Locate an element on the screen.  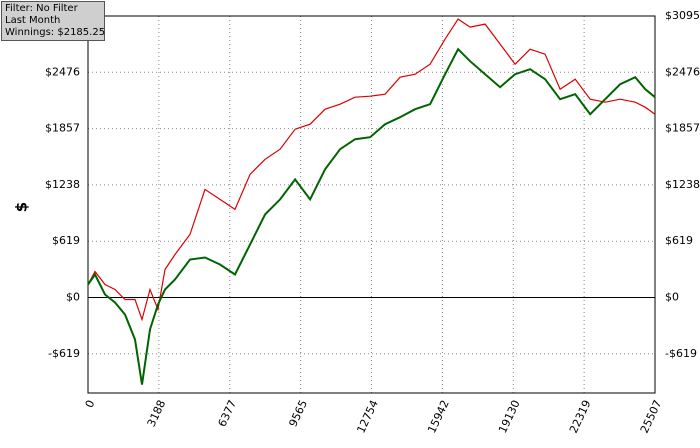
y-tick-label-right: $1857 is located at coordinates (682, 128).